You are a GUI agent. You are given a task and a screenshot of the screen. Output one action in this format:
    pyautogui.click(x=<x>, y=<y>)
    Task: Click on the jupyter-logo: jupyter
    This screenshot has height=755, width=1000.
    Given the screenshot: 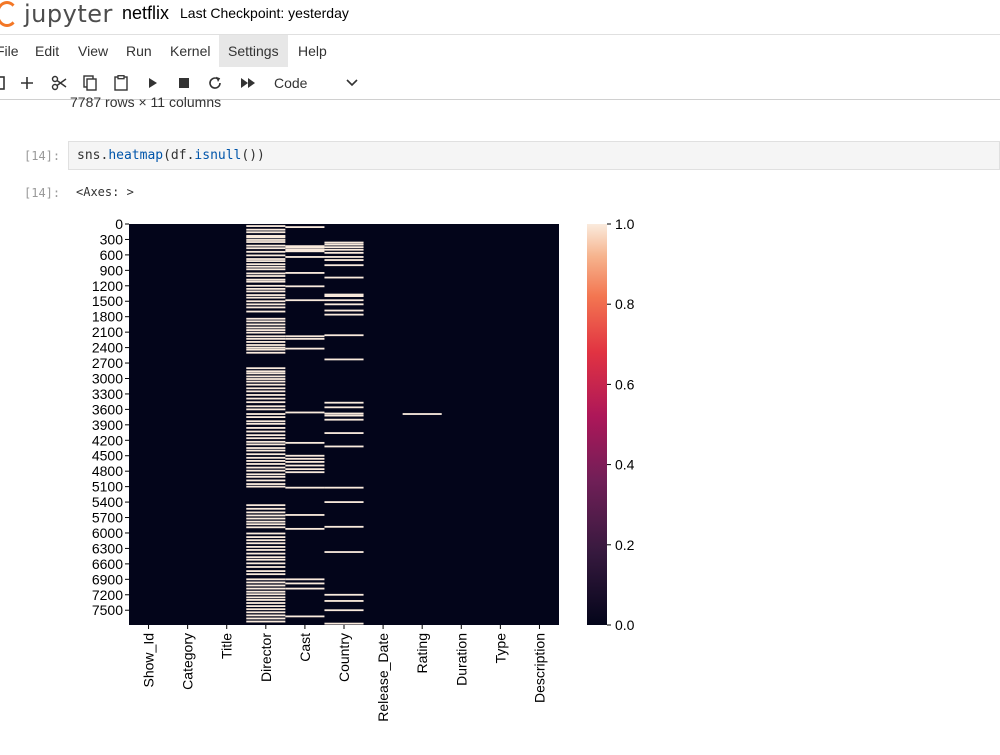 What is the action you would take?
    pyautogui.click(x=56, y=17)
    